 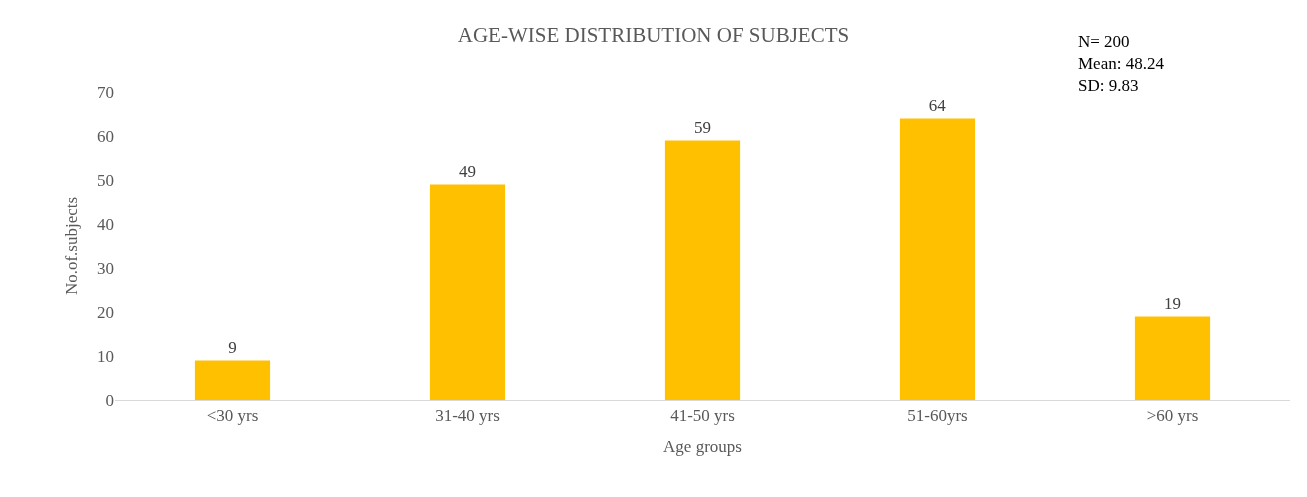 What do you see at coordinates (937, 416) in the screenshot?
I see `x-tick-label: 51-60yrs` at bounding box center [937, 416].